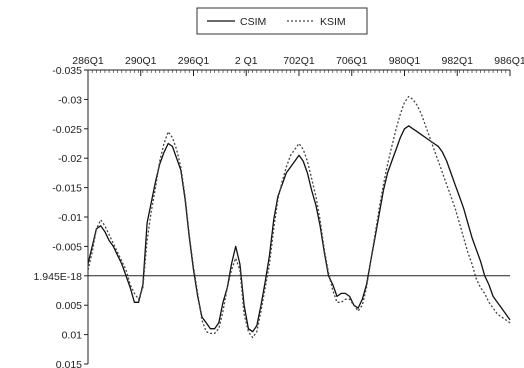 The height and width of the screenshot is (368, 524). I want to click on y-tick-label: -0.02, so click(70, 159).